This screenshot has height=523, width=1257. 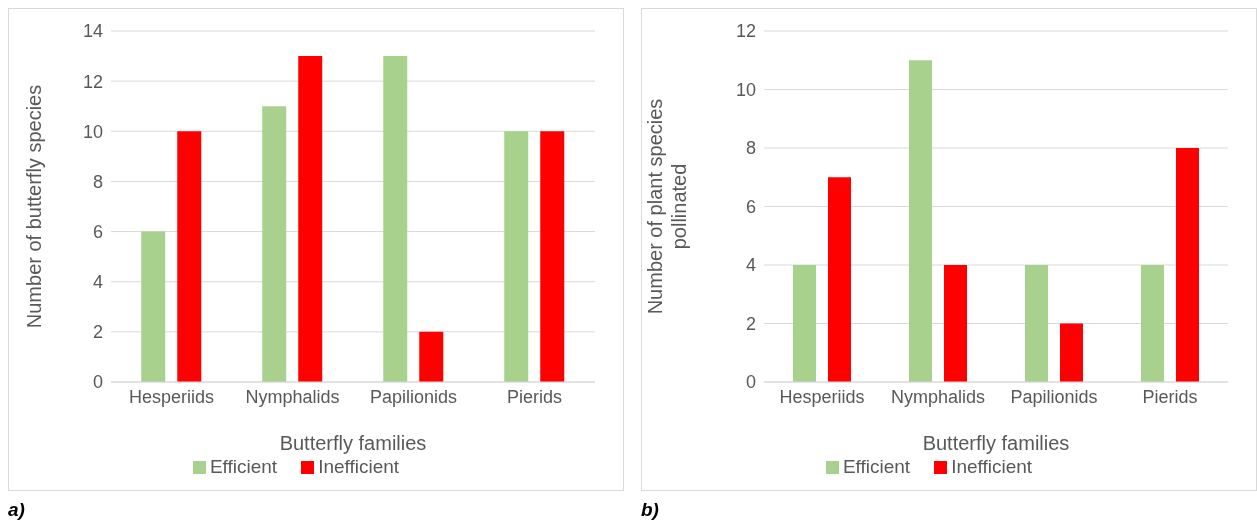 What do you see at coordinates (667, 206) in the screenshot?
I see `y-axis-title: Number of plant species pollinated` at bounding box center [667, 206].